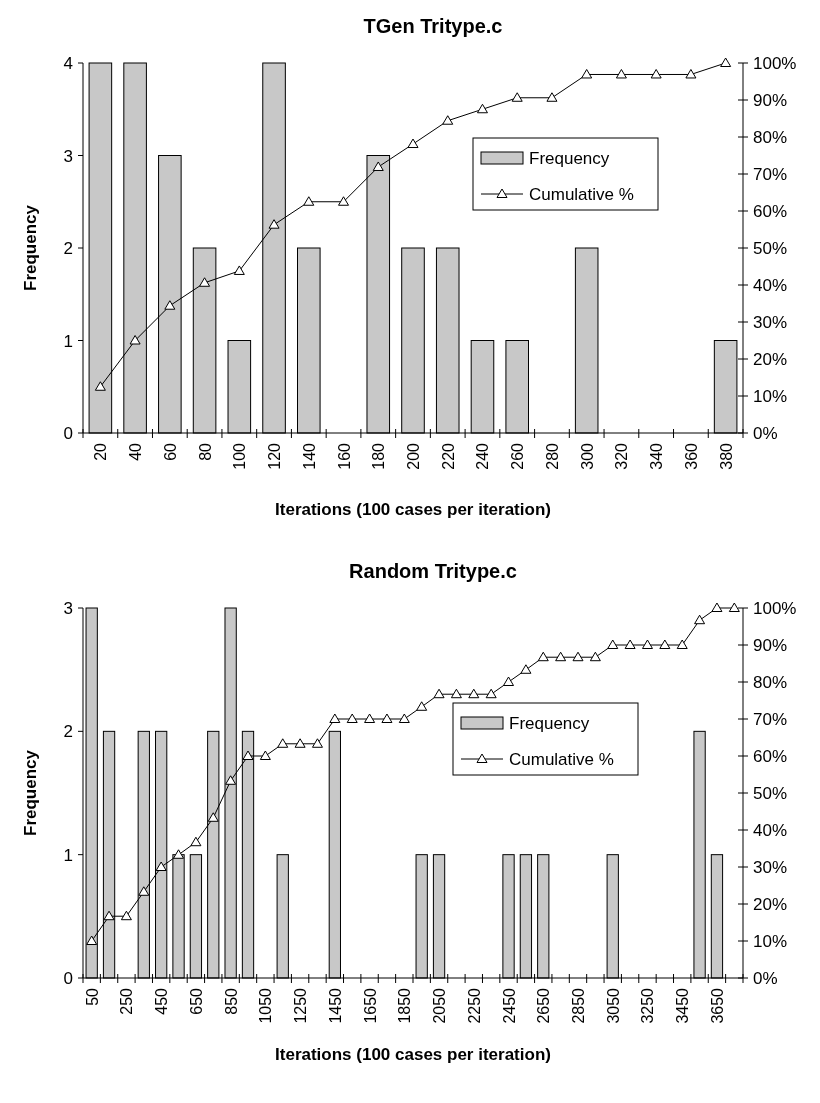  What do you see at coordinates (379, 456) in the screenshot?
I see `x-tick-label: 180` at bounding box center [379, 456].